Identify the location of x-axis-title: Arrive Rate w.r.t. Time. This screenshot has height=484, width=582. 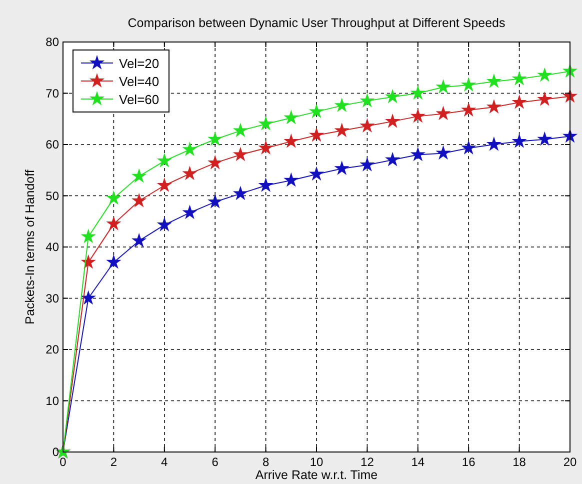
(316, 475).